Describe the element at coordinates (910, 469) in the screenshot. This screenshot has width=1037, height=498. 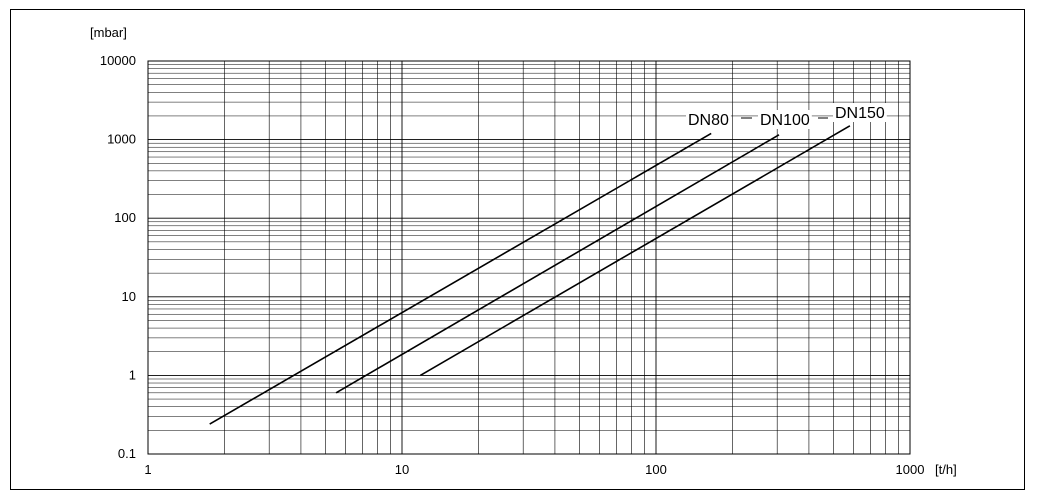
I see `x-tick-label: 1000` at that location.